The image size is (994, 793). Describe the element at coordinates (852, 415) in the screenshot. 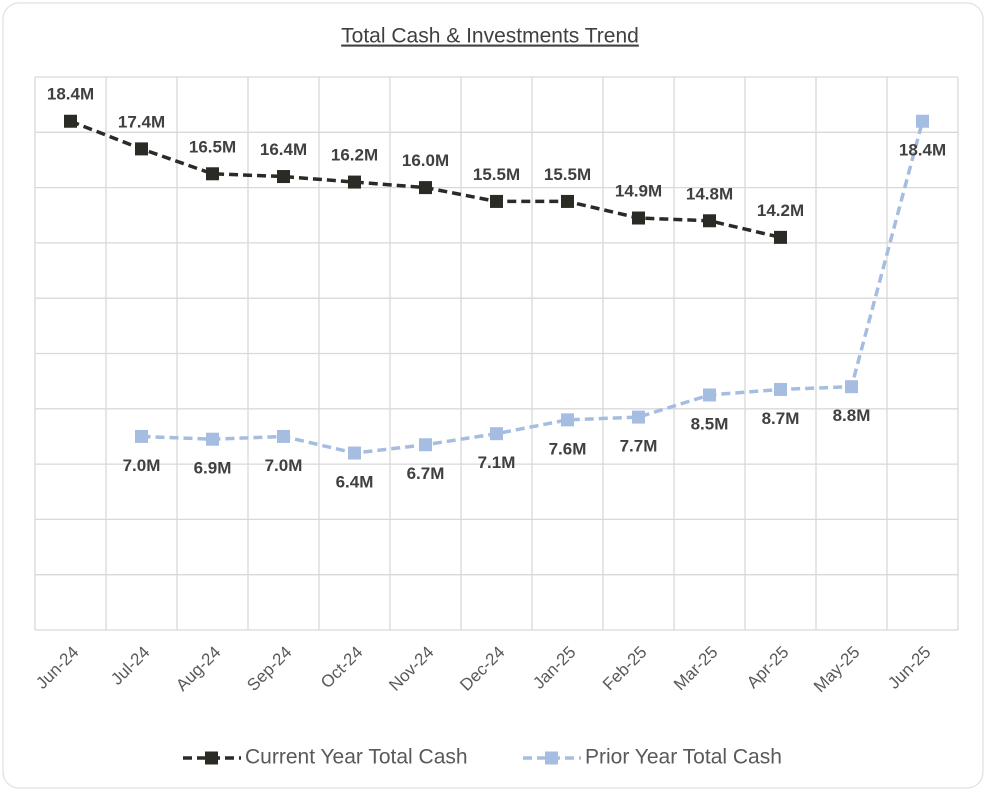

I see `value-label: 8.8M` at that location.